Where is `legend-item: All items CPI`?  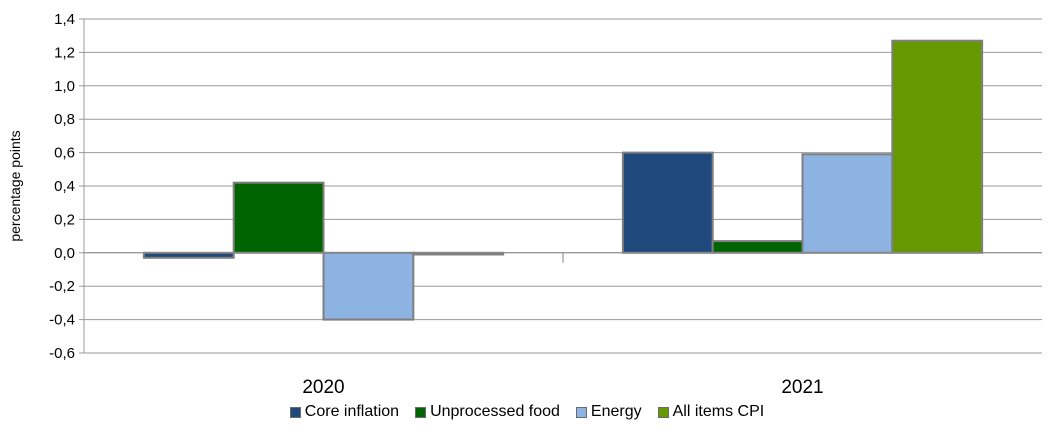 legend-item: All items CPI is located at coordinates (711, 412).